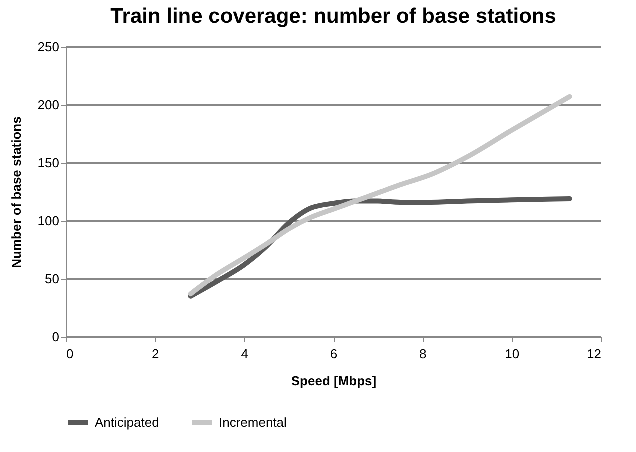 This screenshot has height=452, width=636. What do you see at coordinates (594, 354) in the screenshot?
I see `x-tick-label: 12` at bounding box center [594, 354].